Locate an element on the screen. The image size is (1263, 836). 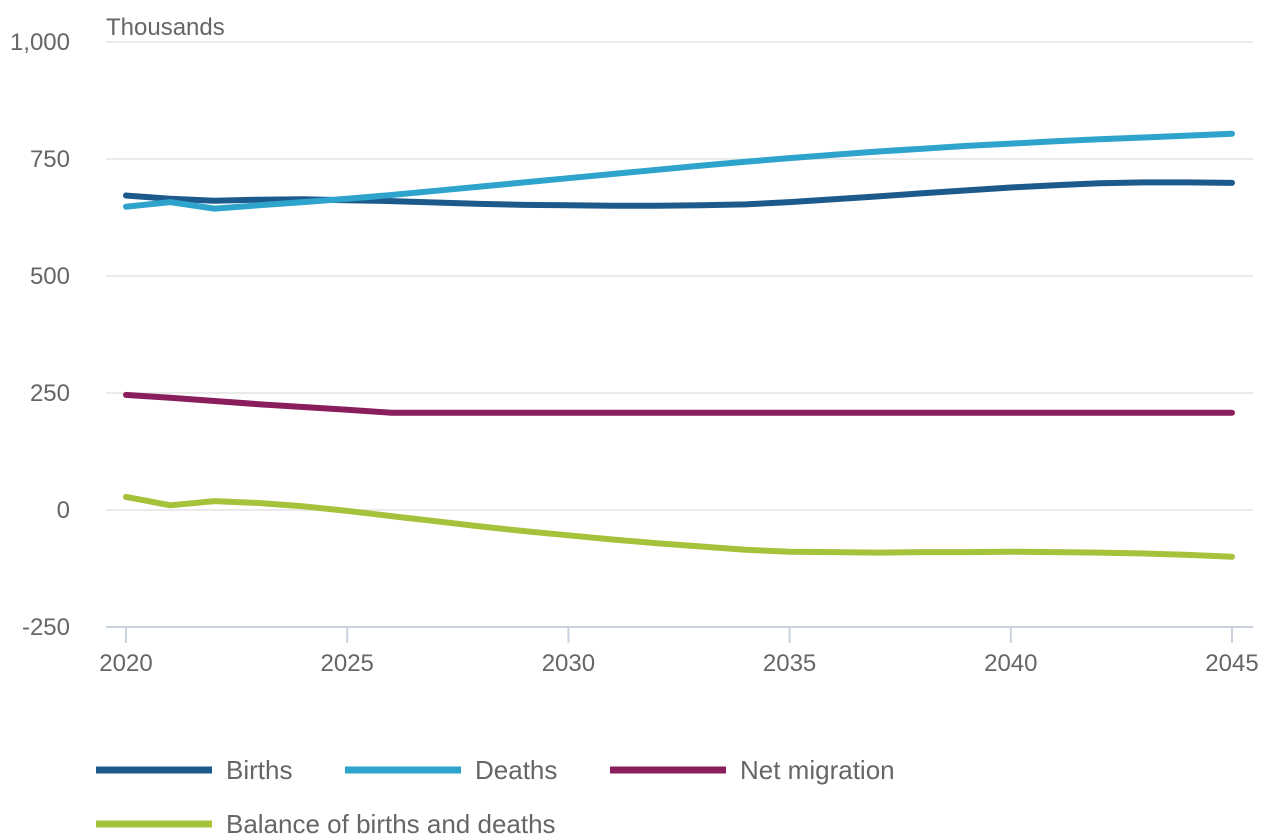
x-tick-label: 2025 is located at coordinates (347, 663).